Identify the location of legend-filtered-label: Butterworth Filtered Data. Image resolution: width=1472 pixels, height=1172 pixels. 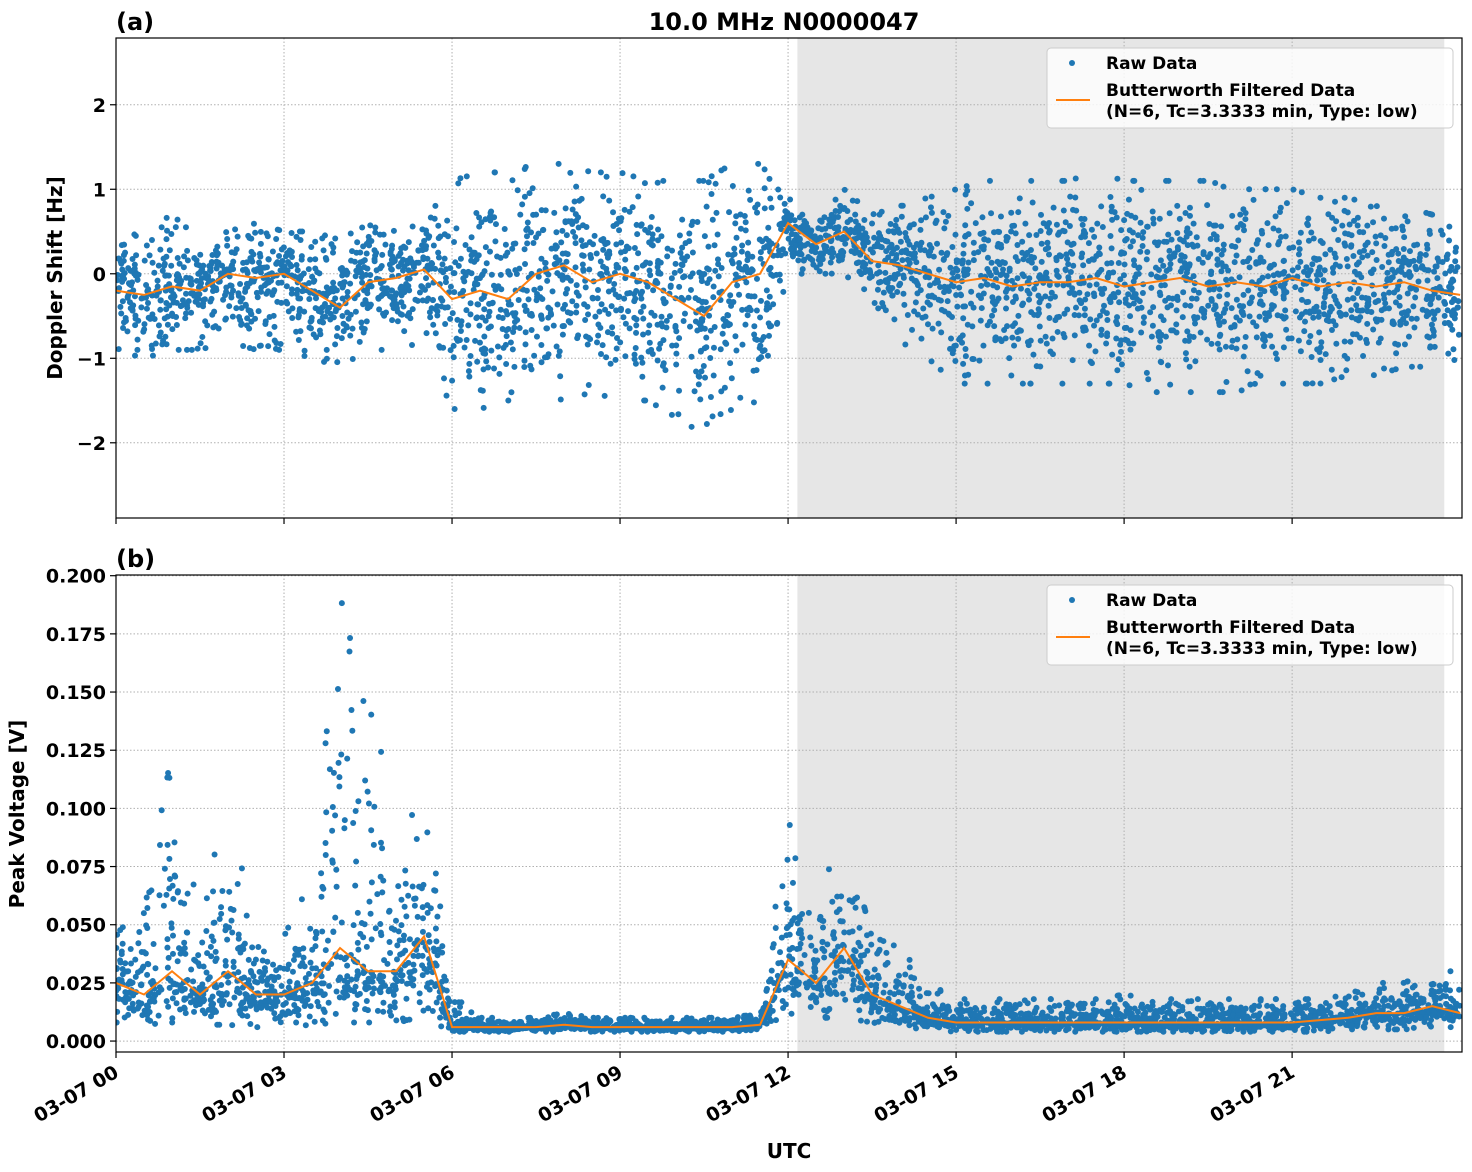
(1230, 91).